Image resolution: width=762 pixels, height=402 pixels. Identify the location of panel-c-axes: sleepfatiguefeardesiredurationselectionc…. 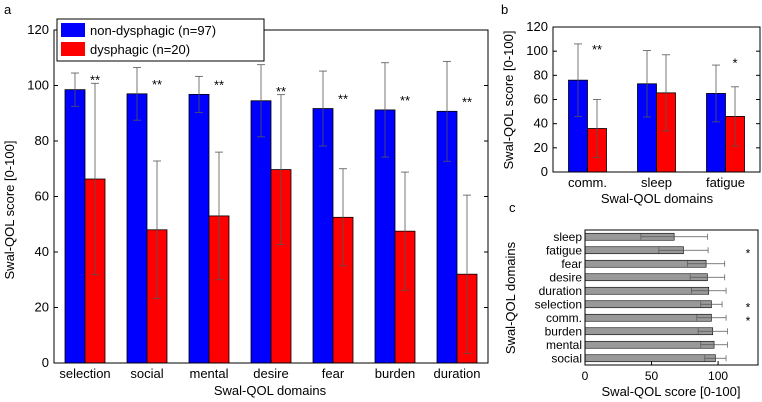
(647, 306).